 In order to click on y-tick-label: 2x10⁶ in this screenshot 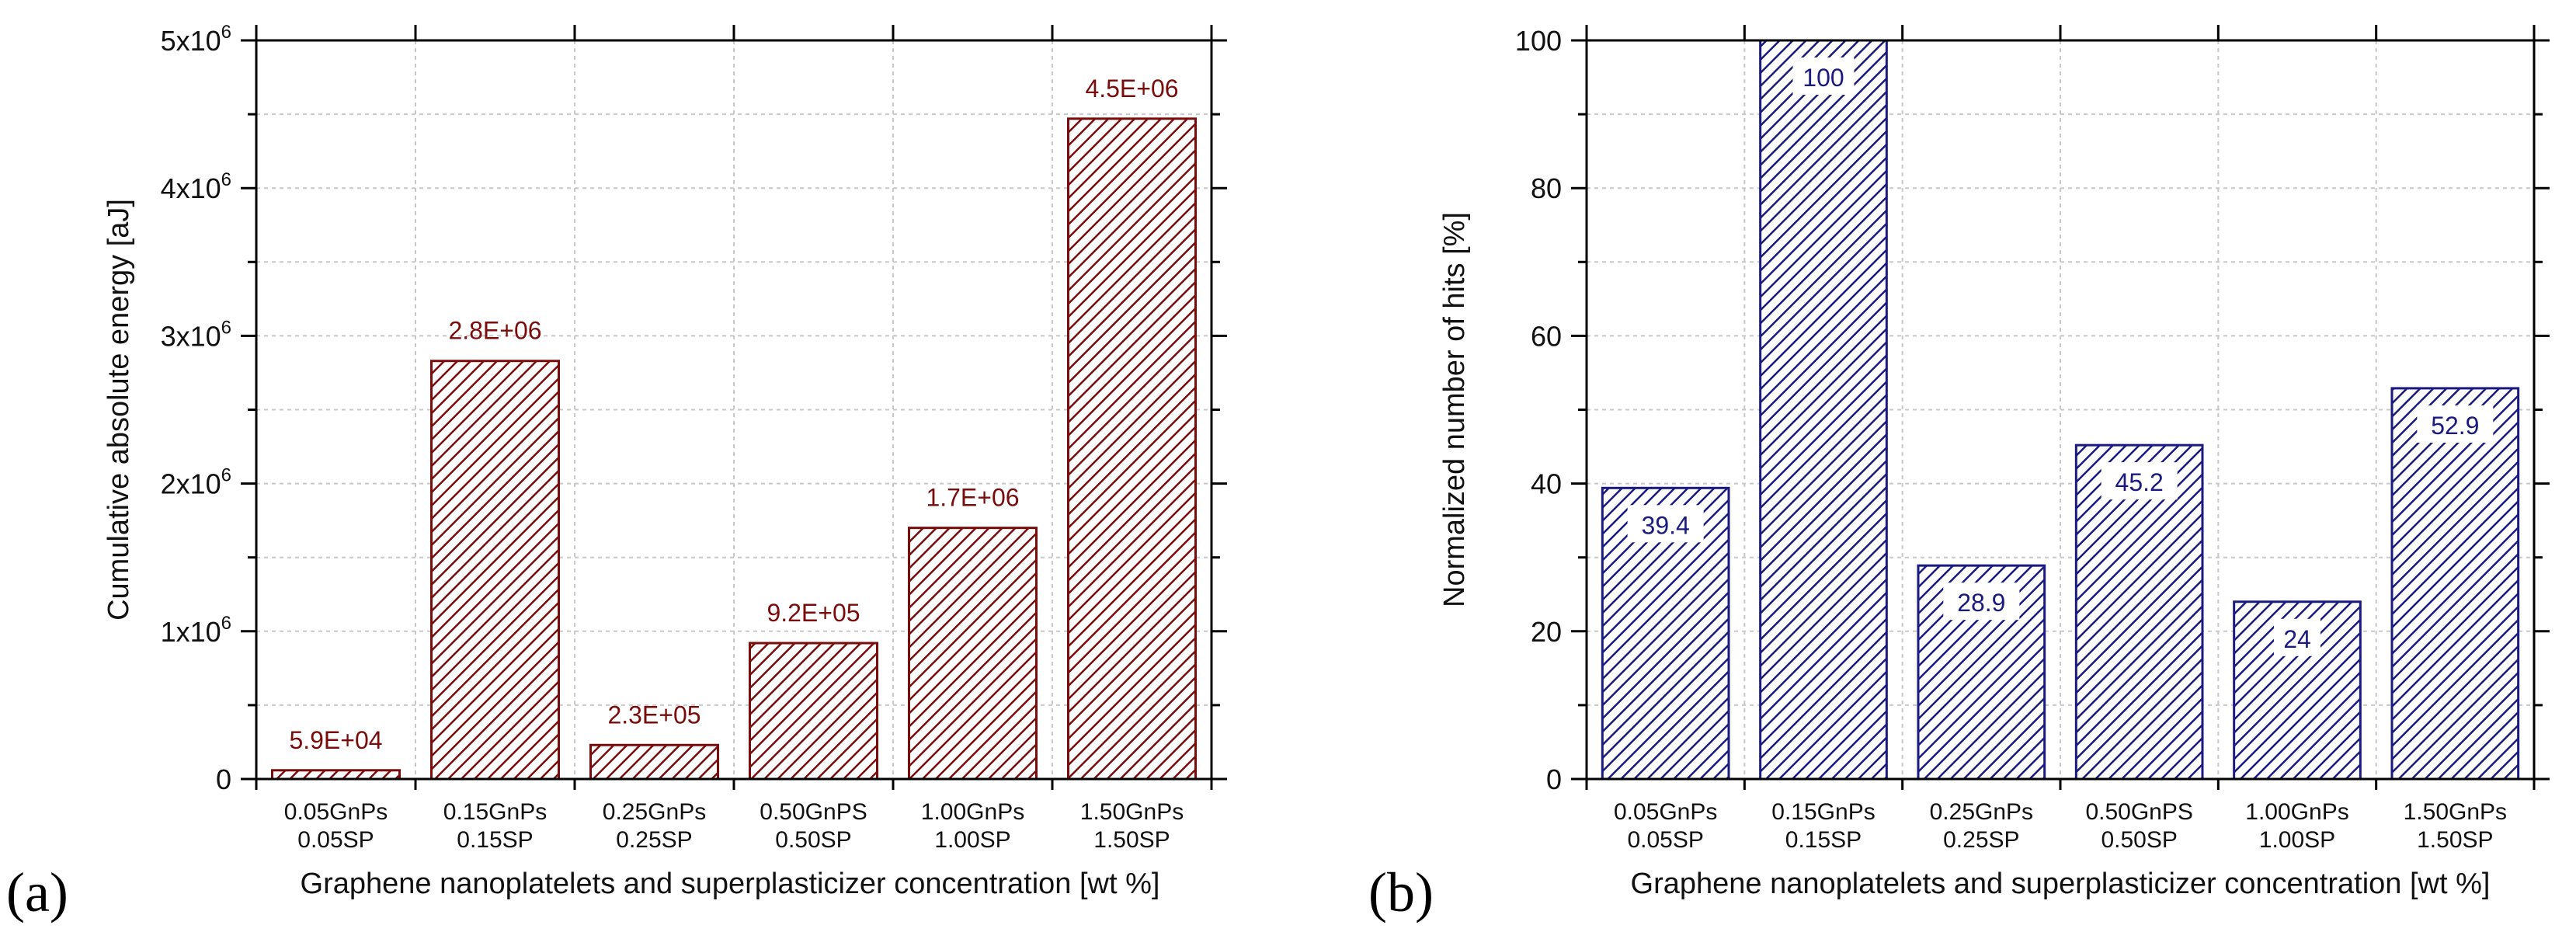, I will do `click(196, 482)`.